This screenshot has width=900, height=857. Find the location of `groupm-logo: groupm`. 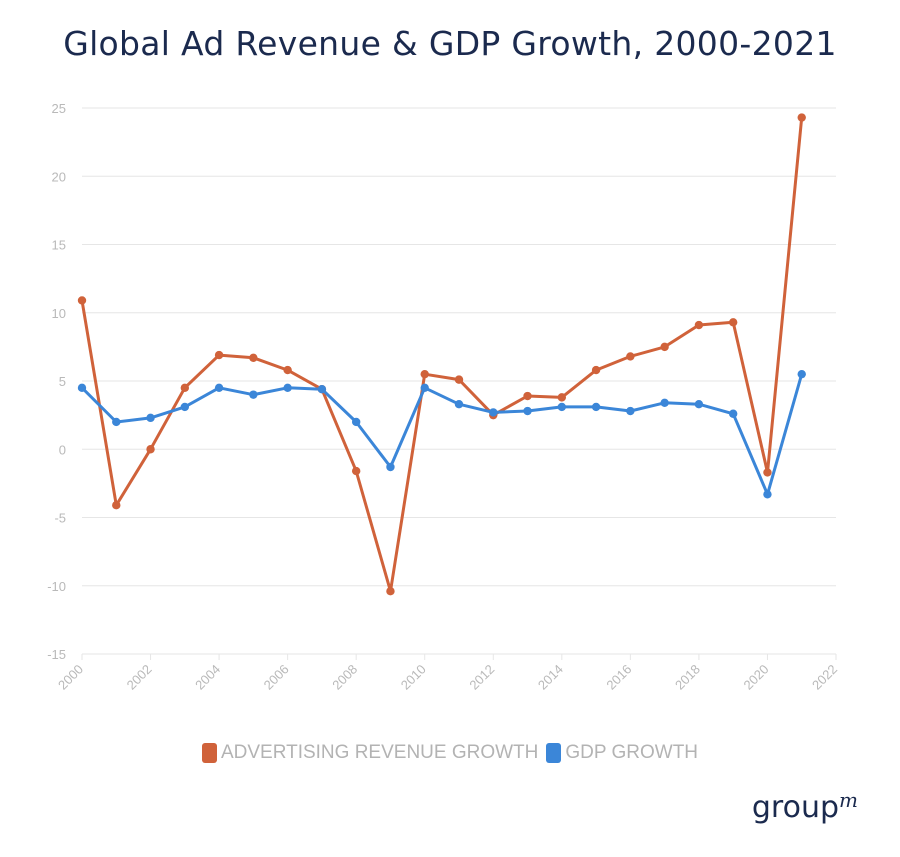

groupm-logo: groupm is located at coordinates (804, 806).